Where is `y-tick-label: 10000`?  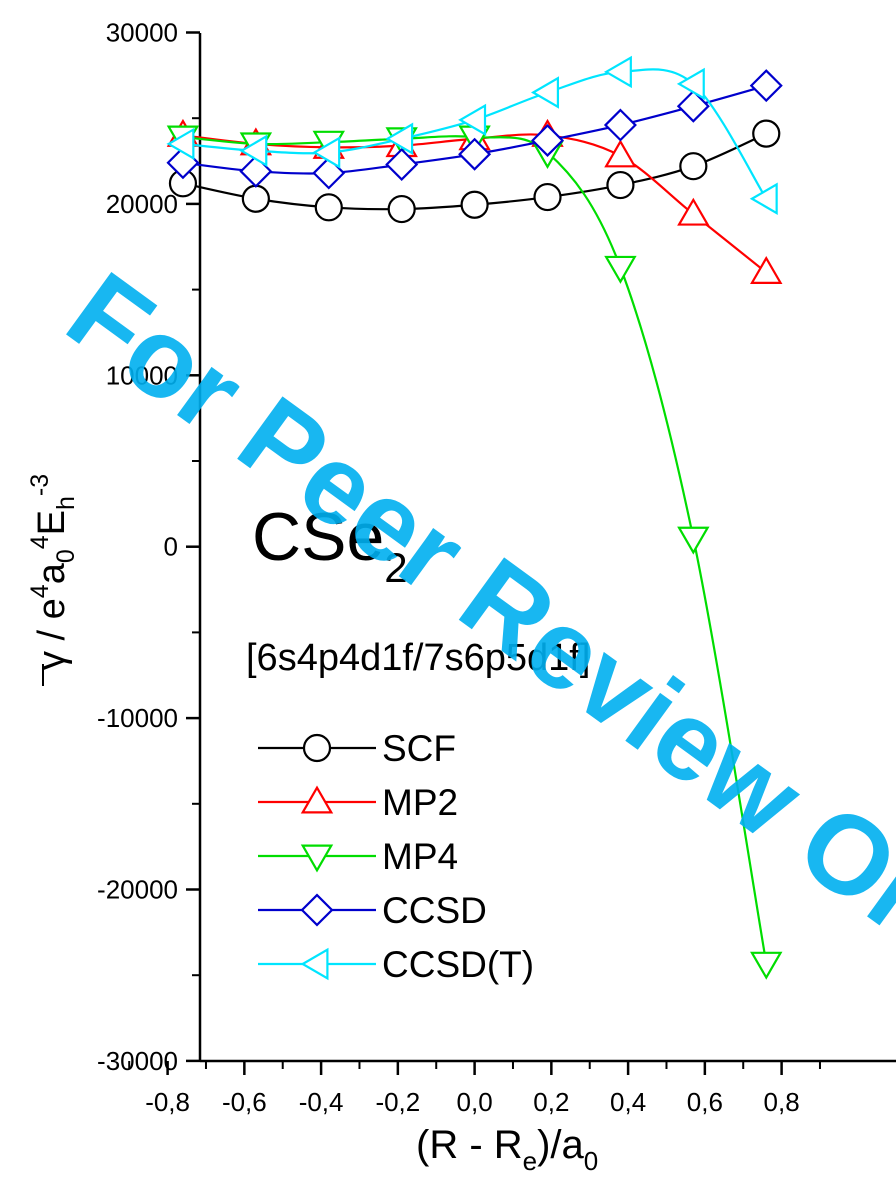 y-tick-label: 10000 is located at coordinates (142, 375).